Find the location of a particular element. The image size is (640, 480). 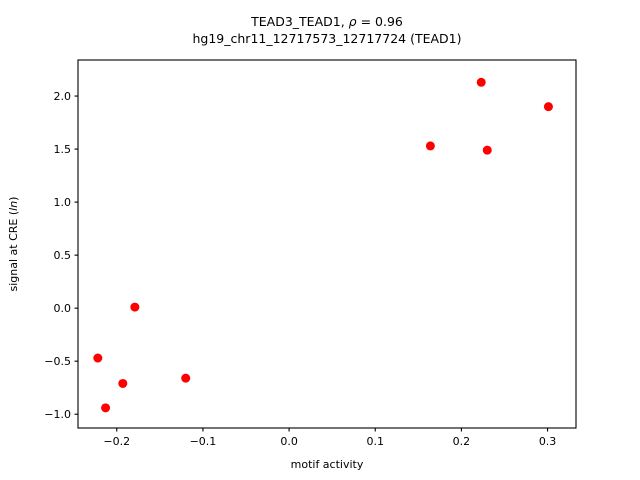

y-axis-ticks: −1.0 −0.5 0.0 0.5 1.0 1.5 2.0 is located at coordinates (61, 255).